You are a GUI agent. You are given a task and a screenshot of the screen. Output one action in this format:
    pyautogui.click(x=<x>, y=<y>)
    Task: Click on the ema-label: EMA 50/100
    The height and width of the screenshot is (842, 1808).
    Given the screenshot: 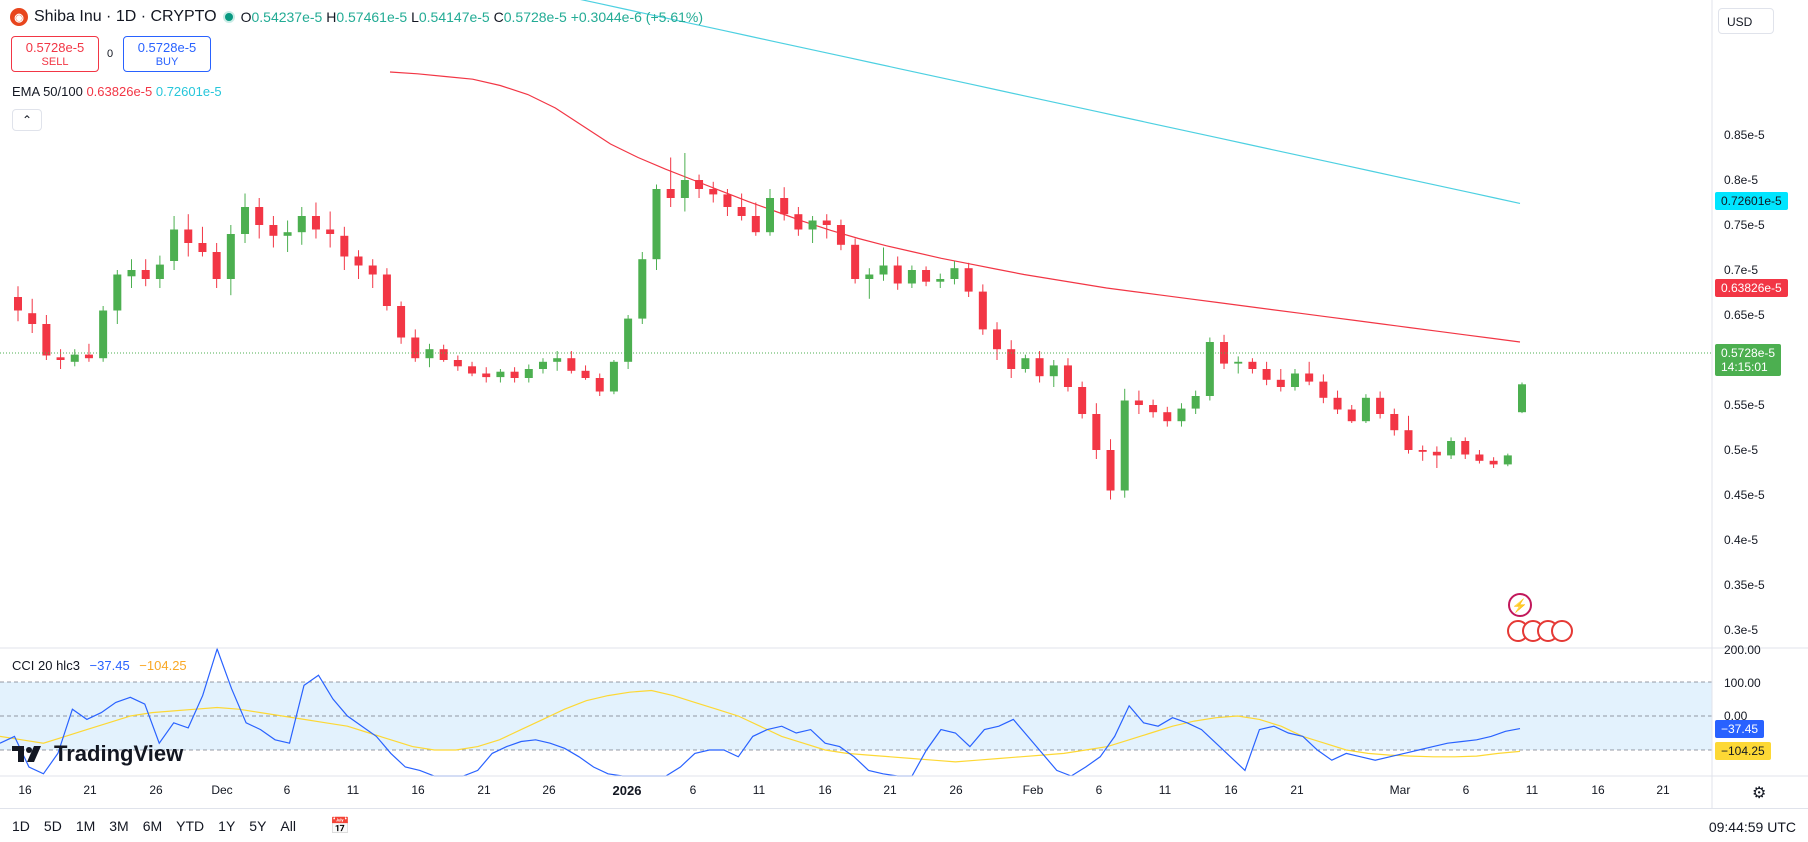 What is the action you would take?
    pyautogui.click(x=47, y=91)
    